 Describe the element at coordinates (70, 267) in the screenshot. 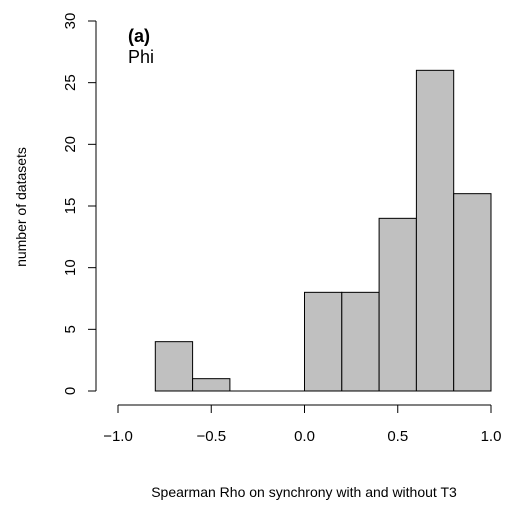

I see `y-tick-label: 10` at that location.